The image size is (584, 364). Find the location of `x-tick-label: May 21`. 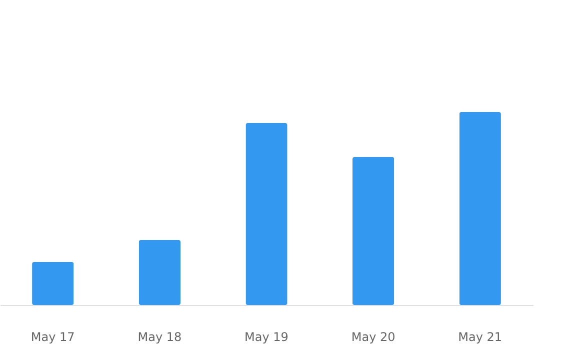

x-tick-label: May 21 is located at coordinates (480, 337).